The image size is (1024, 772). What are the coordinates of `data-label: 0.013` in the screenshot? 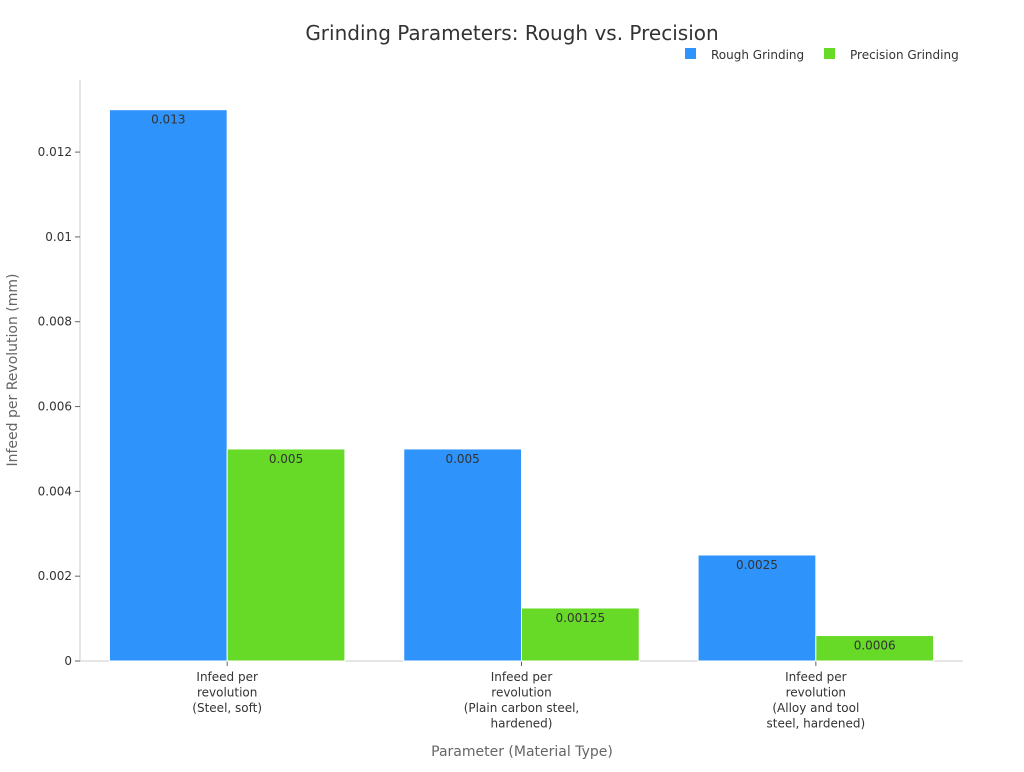 It's located at (168, 120).